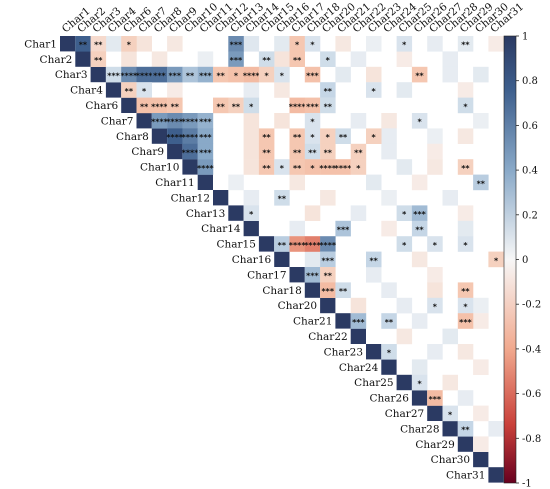 The height and width of the screenshot is (489, 550). Describe the element at coordinates (117, 121) in the screenshot. I see `row-label: Char7` at that location.